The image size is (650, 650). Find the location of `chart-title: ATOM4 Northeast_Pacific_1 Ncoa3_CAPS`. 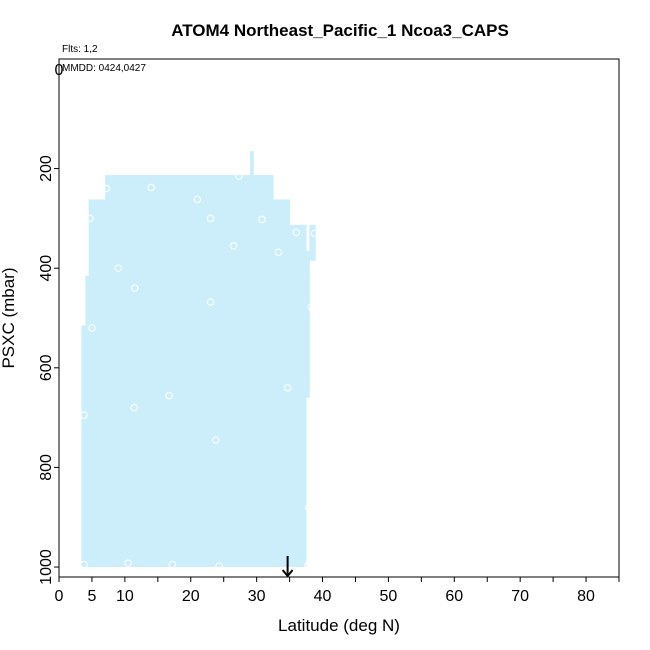

chart-title: ATOM4 Northeast_Pacific_1 Ncoa3_CAPS is located at coordinates (340, 30).